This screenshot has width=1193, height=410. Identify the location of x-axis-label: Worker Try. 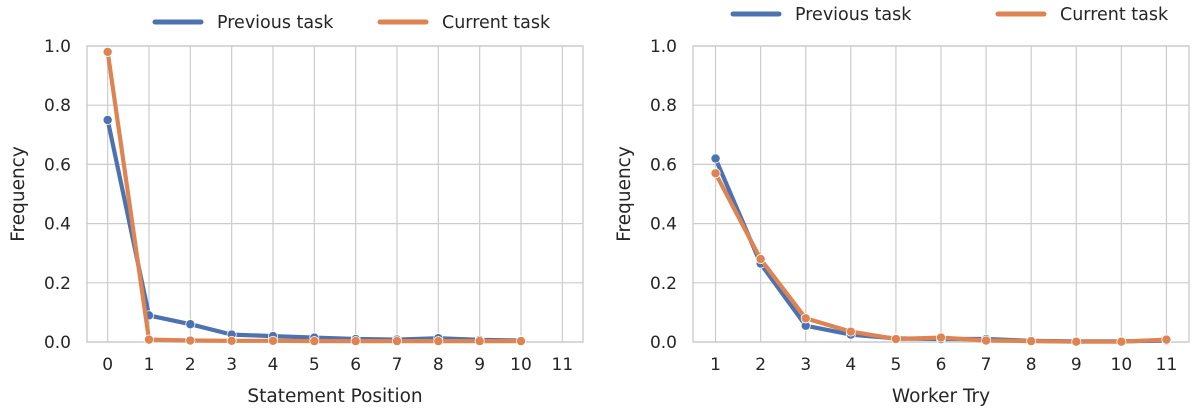
(941, 396).